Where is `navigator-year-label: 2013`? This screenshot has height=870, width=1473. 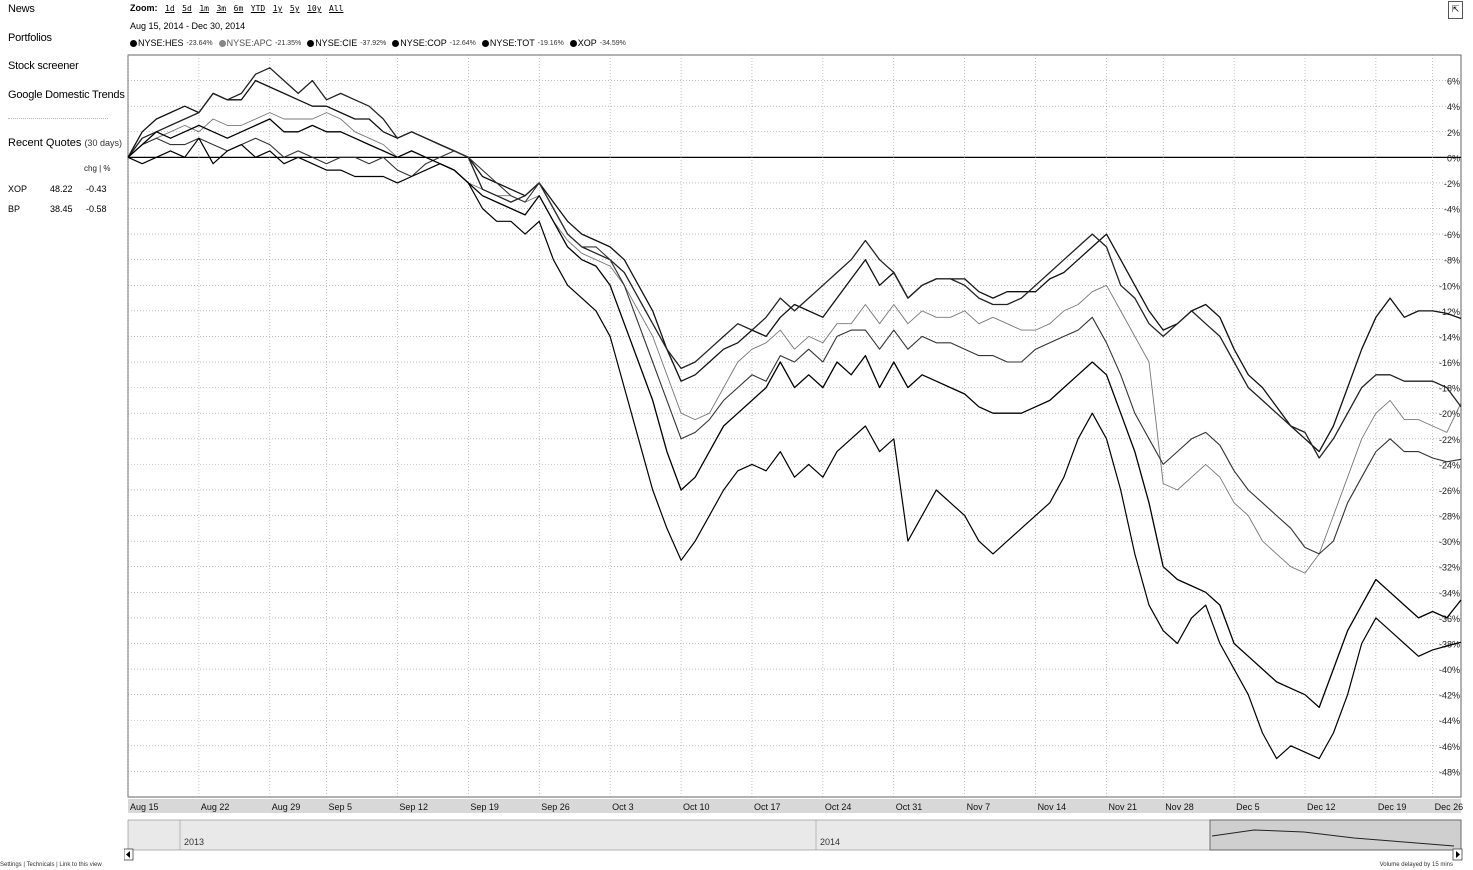 navigator-year-label: 2013 is located at coordinates (194, 842).